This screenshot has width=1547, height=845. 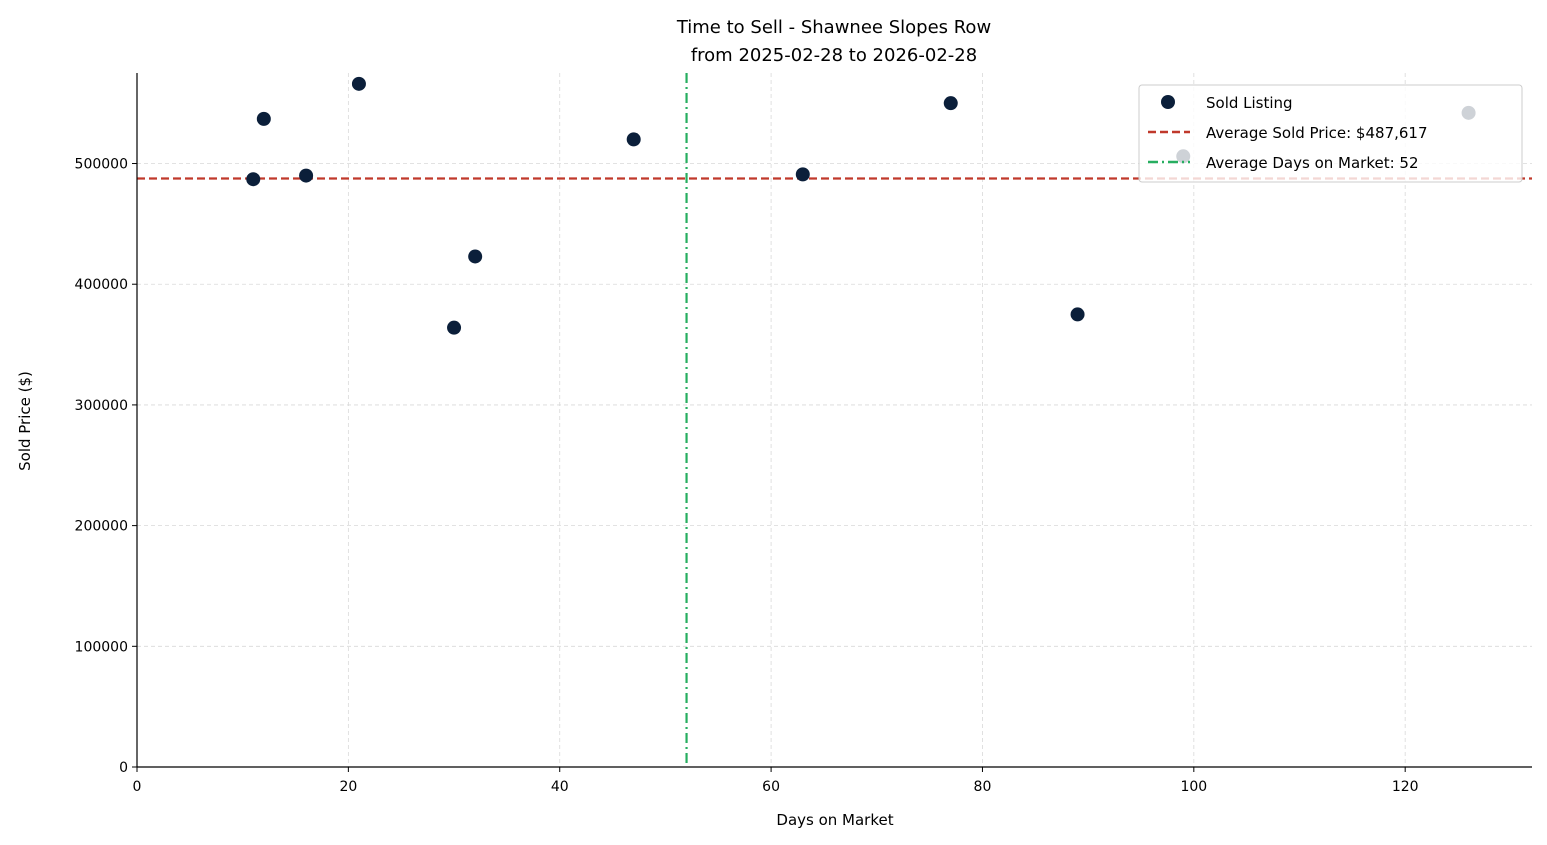 I want to click on y-tick-label: 500000, so click(x=101, y=165).